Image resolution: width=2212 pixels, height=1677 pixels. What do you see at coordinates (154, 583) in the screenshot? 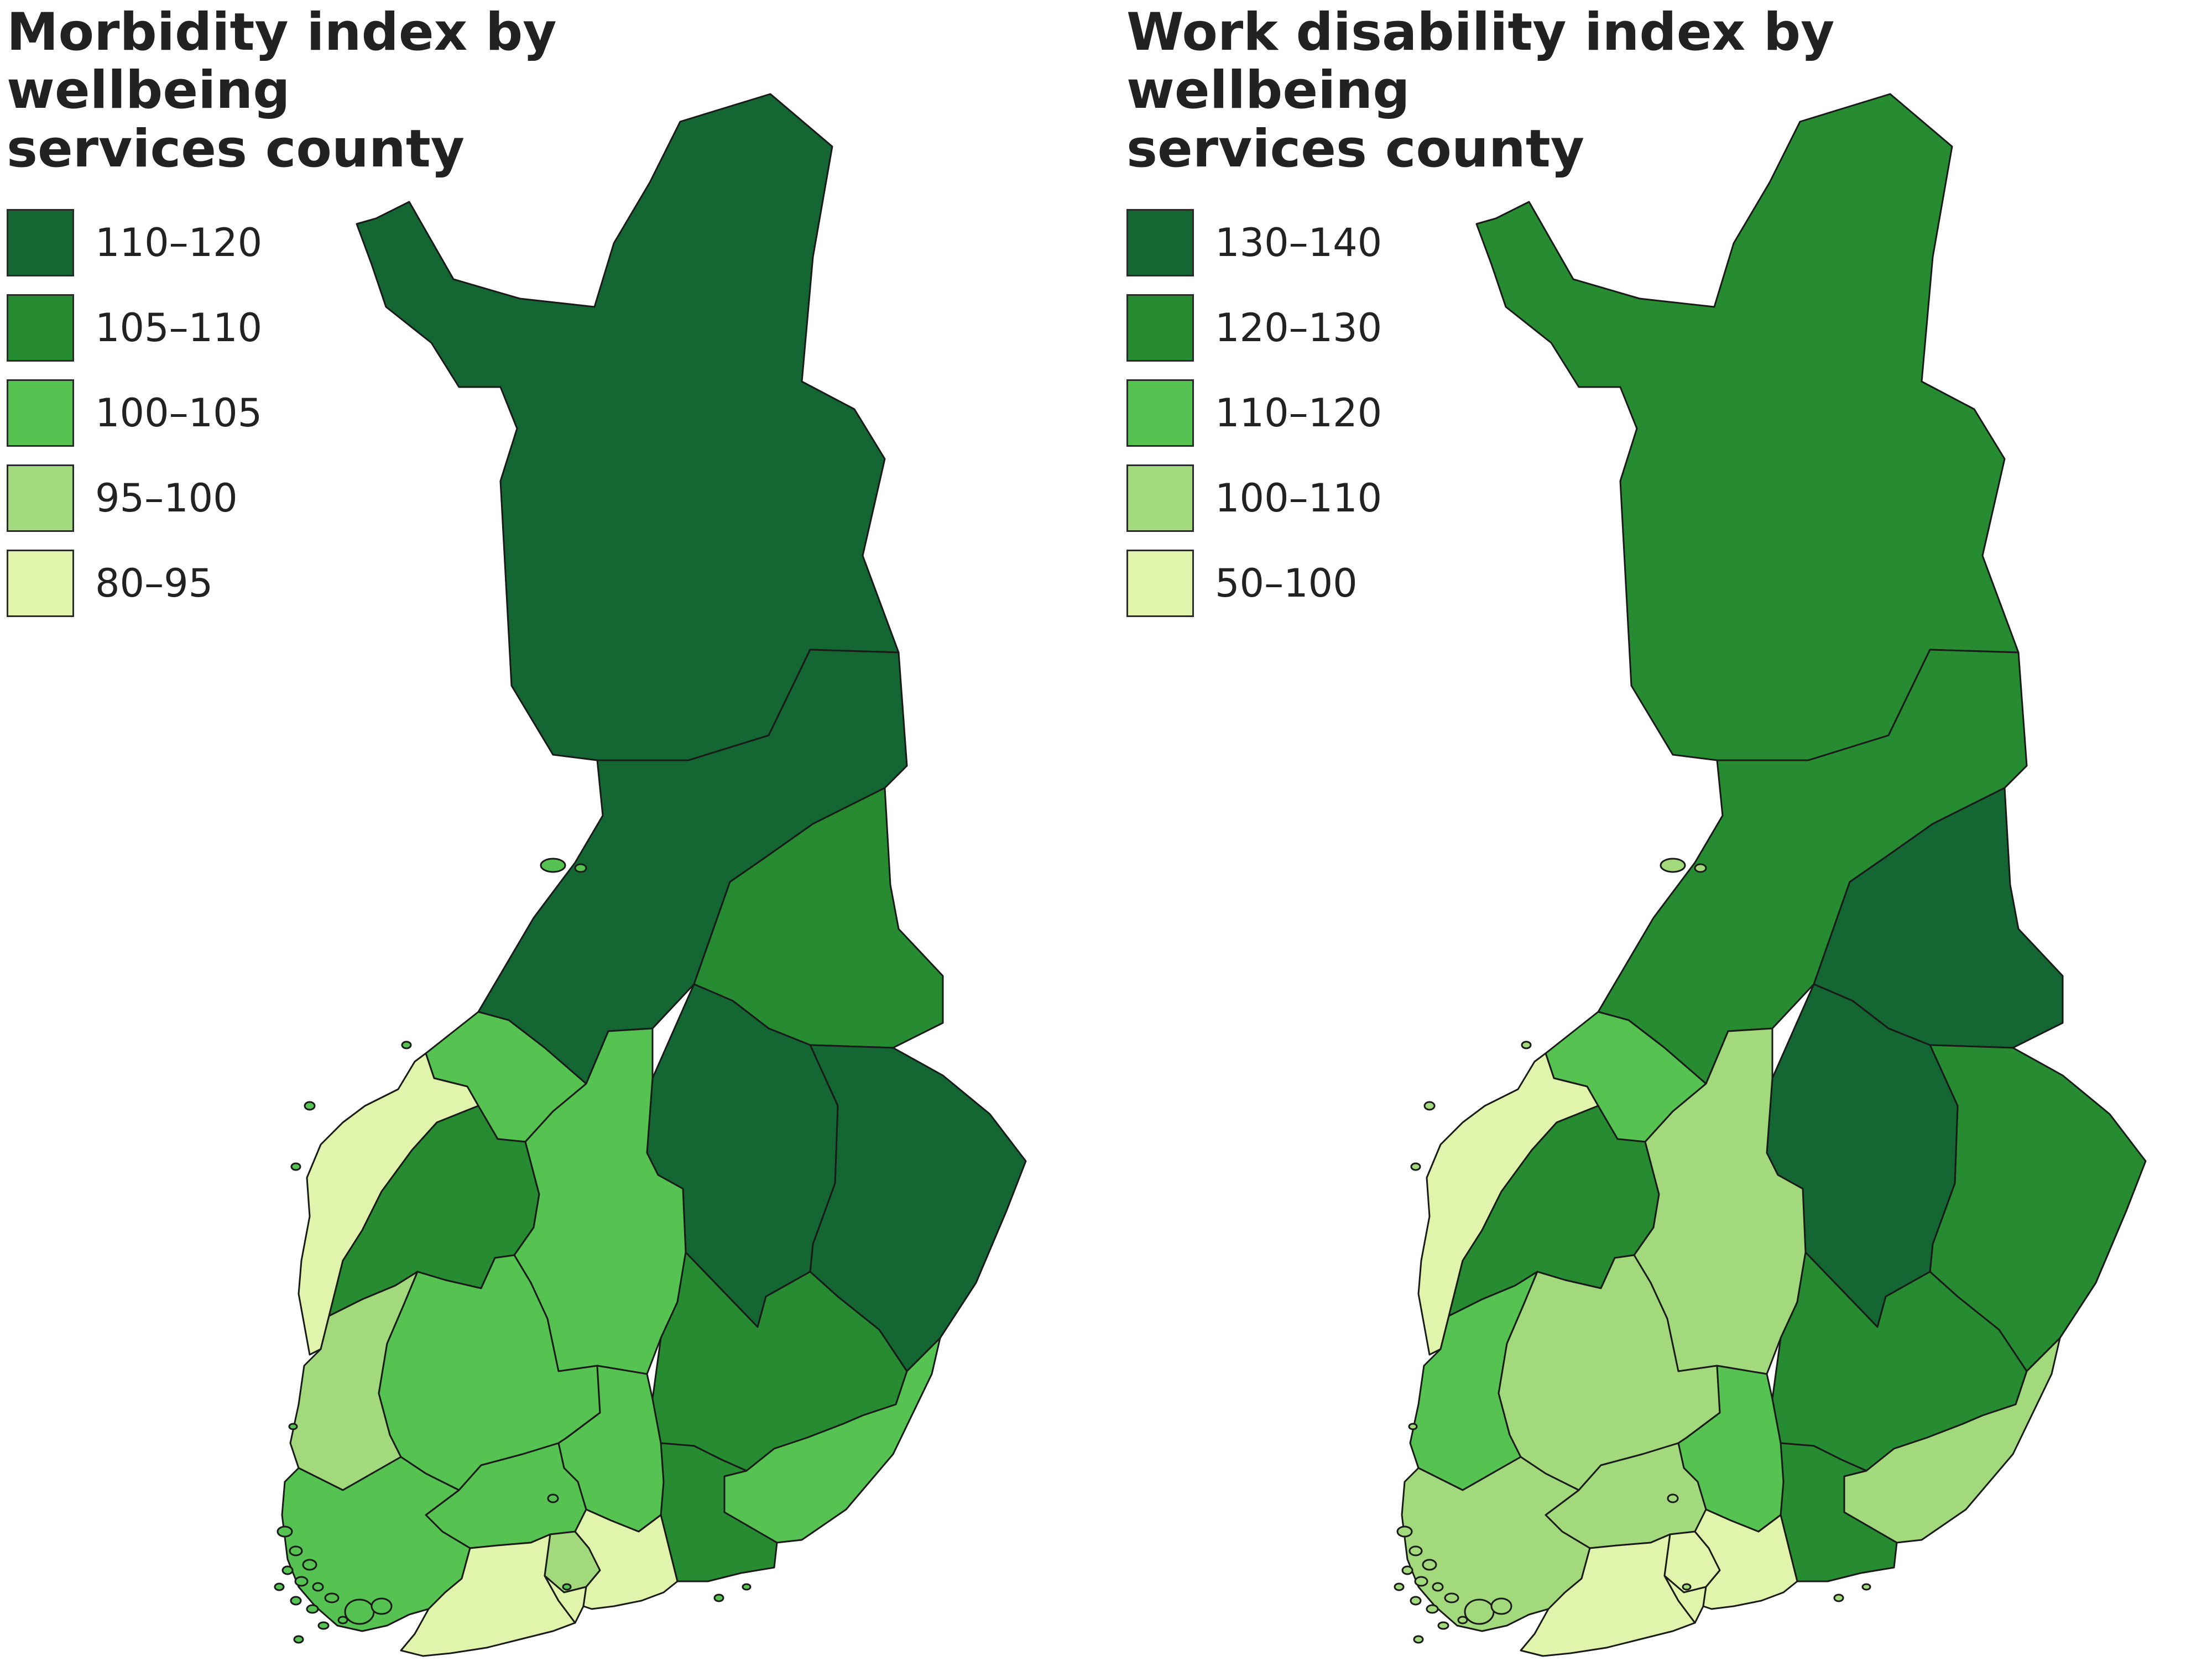
I see `legend-label: 80–95` at bounding box center [154, 583].